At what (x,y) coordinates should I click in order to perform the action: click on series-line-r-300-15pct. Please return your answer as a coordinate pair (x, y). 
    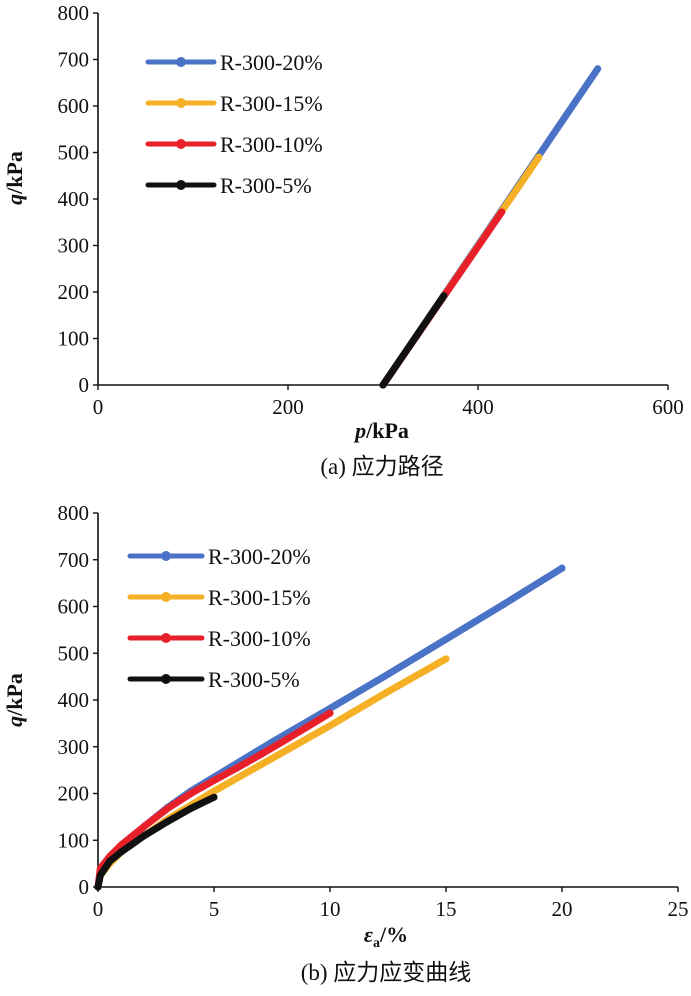
    Looking at the image, I should click on (272, 773).